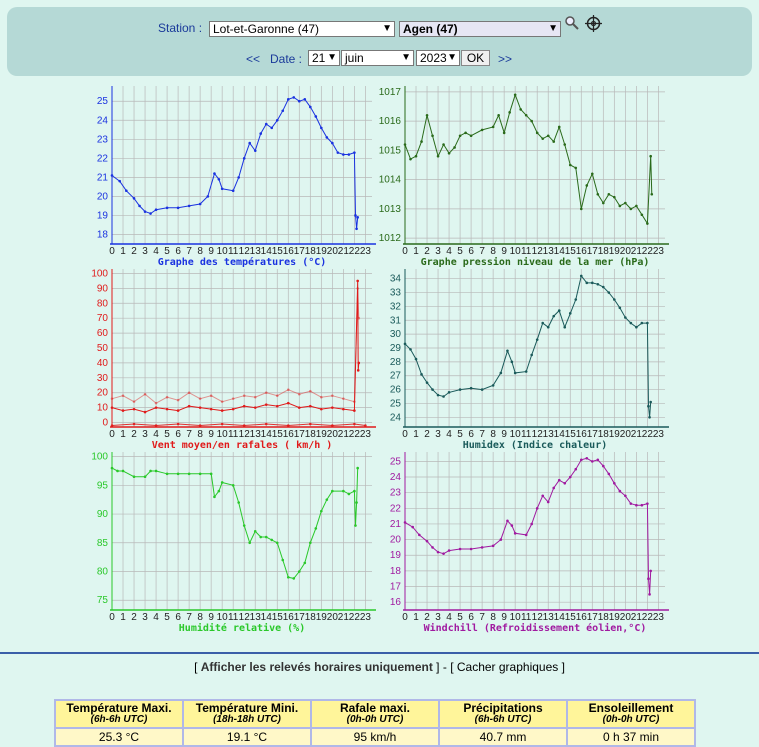 The width and height of the screenshot is (759, 747). Describe the element at coordinates (324, 58) in the screenshot. I see `day-select: 21 ▼` at that location.